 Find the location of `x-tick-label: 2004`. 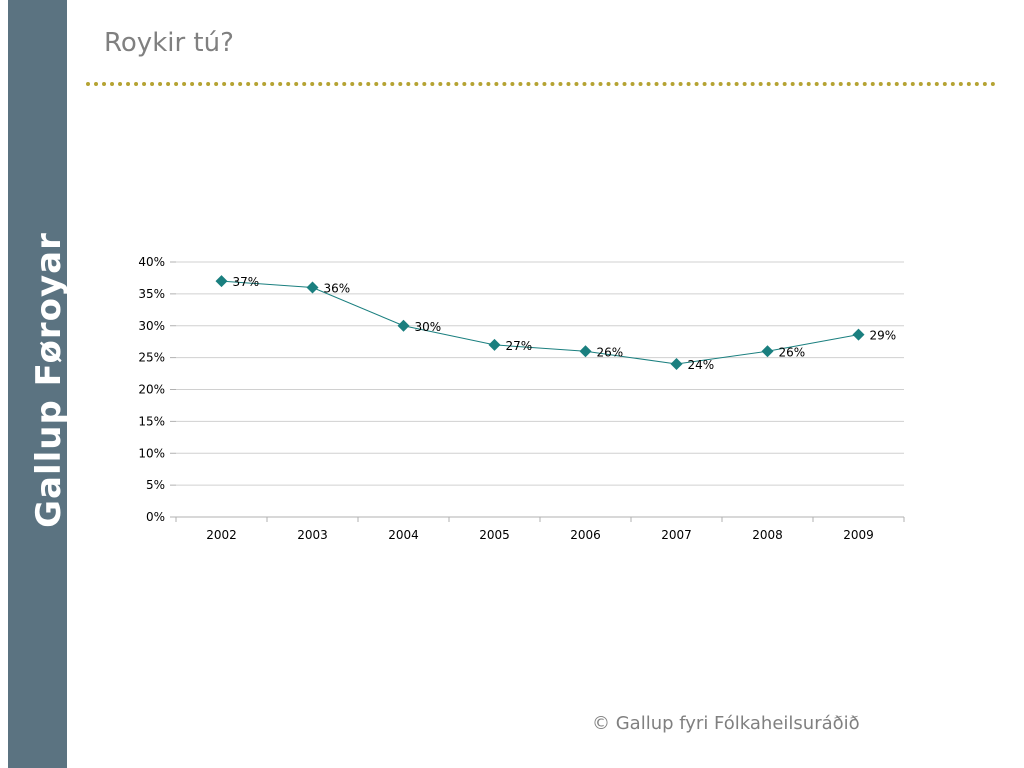

x-tick-label: 2004 is located at coordinates (403, 535).